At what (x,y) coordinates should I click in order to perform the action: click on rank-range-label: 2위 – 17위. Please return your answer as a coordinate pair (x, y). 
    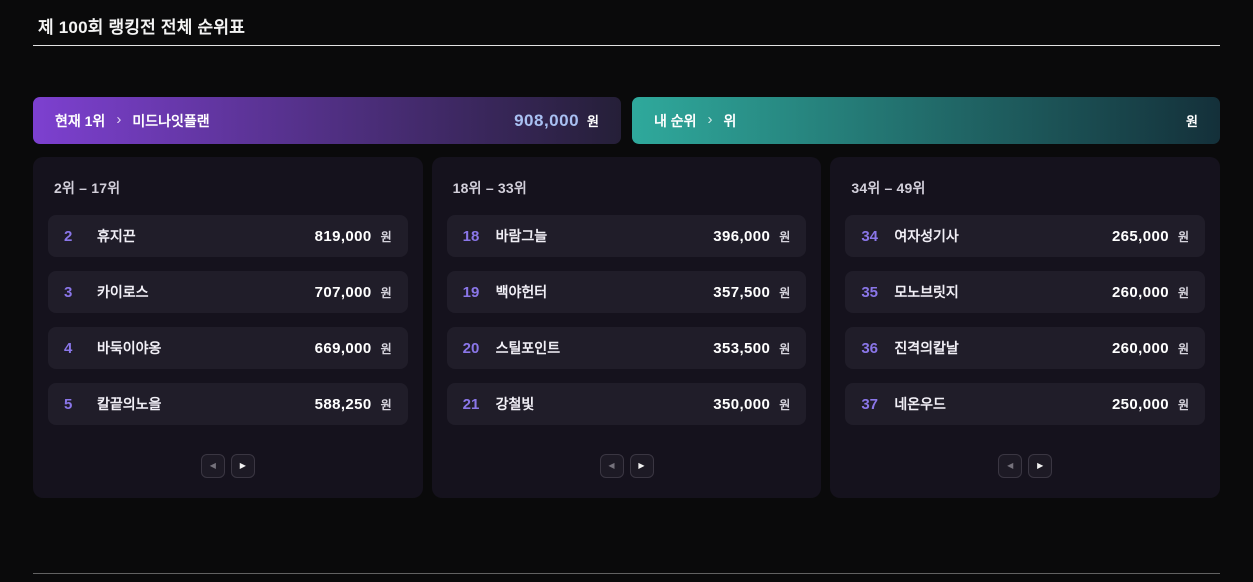
    Looking at the image, I should click on (87, 188).